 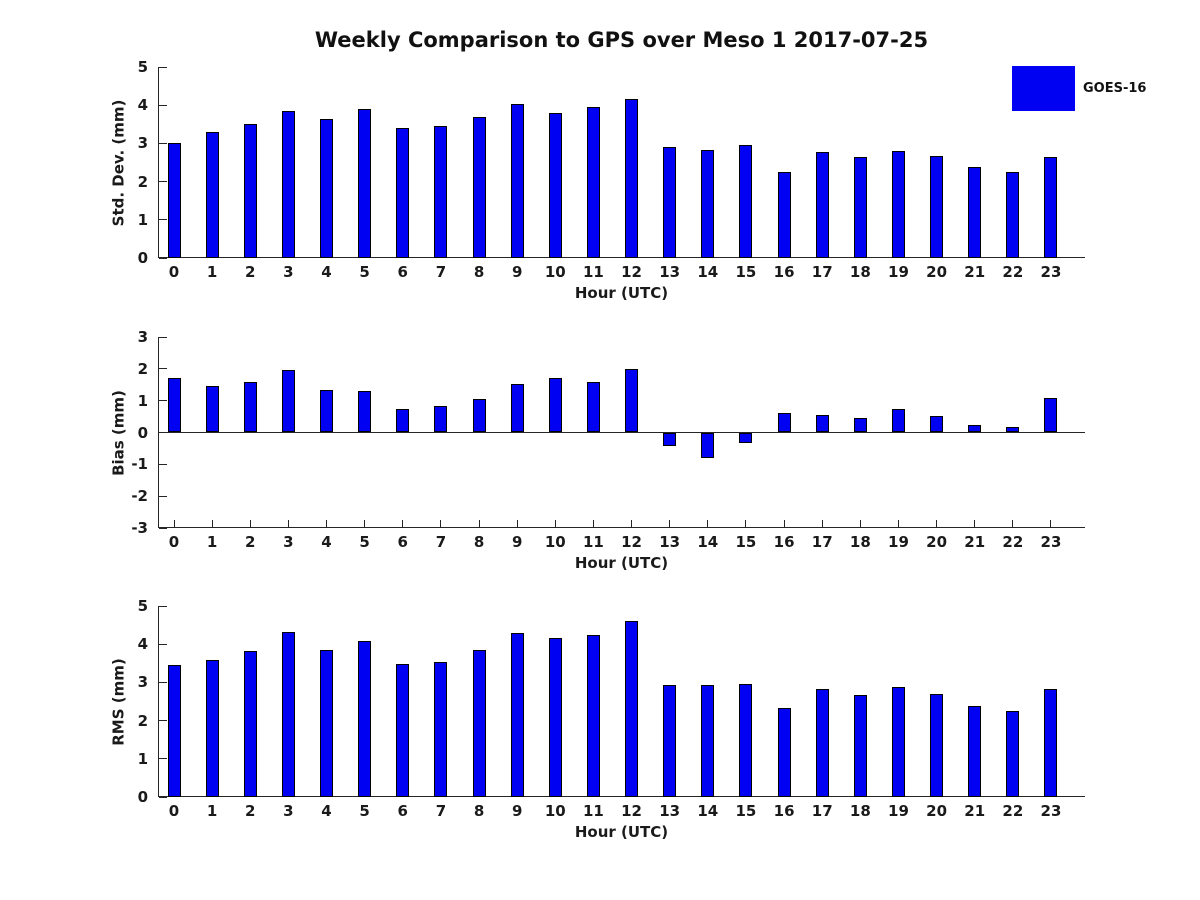 I want to click on x-tick-label: 17, so click(x=822, y=542).